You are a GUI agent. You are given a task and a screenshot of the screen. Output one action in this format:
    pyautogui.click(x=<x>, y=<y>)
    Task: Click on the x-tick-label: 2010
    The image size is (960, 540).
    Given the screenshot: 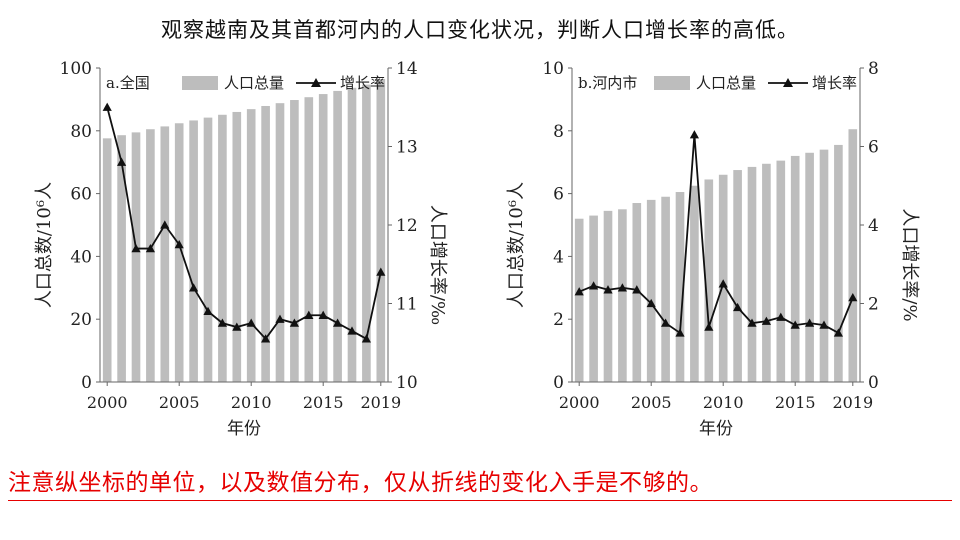 What is the action you would take?
    pyautogui.click(x=723, y=402)
    